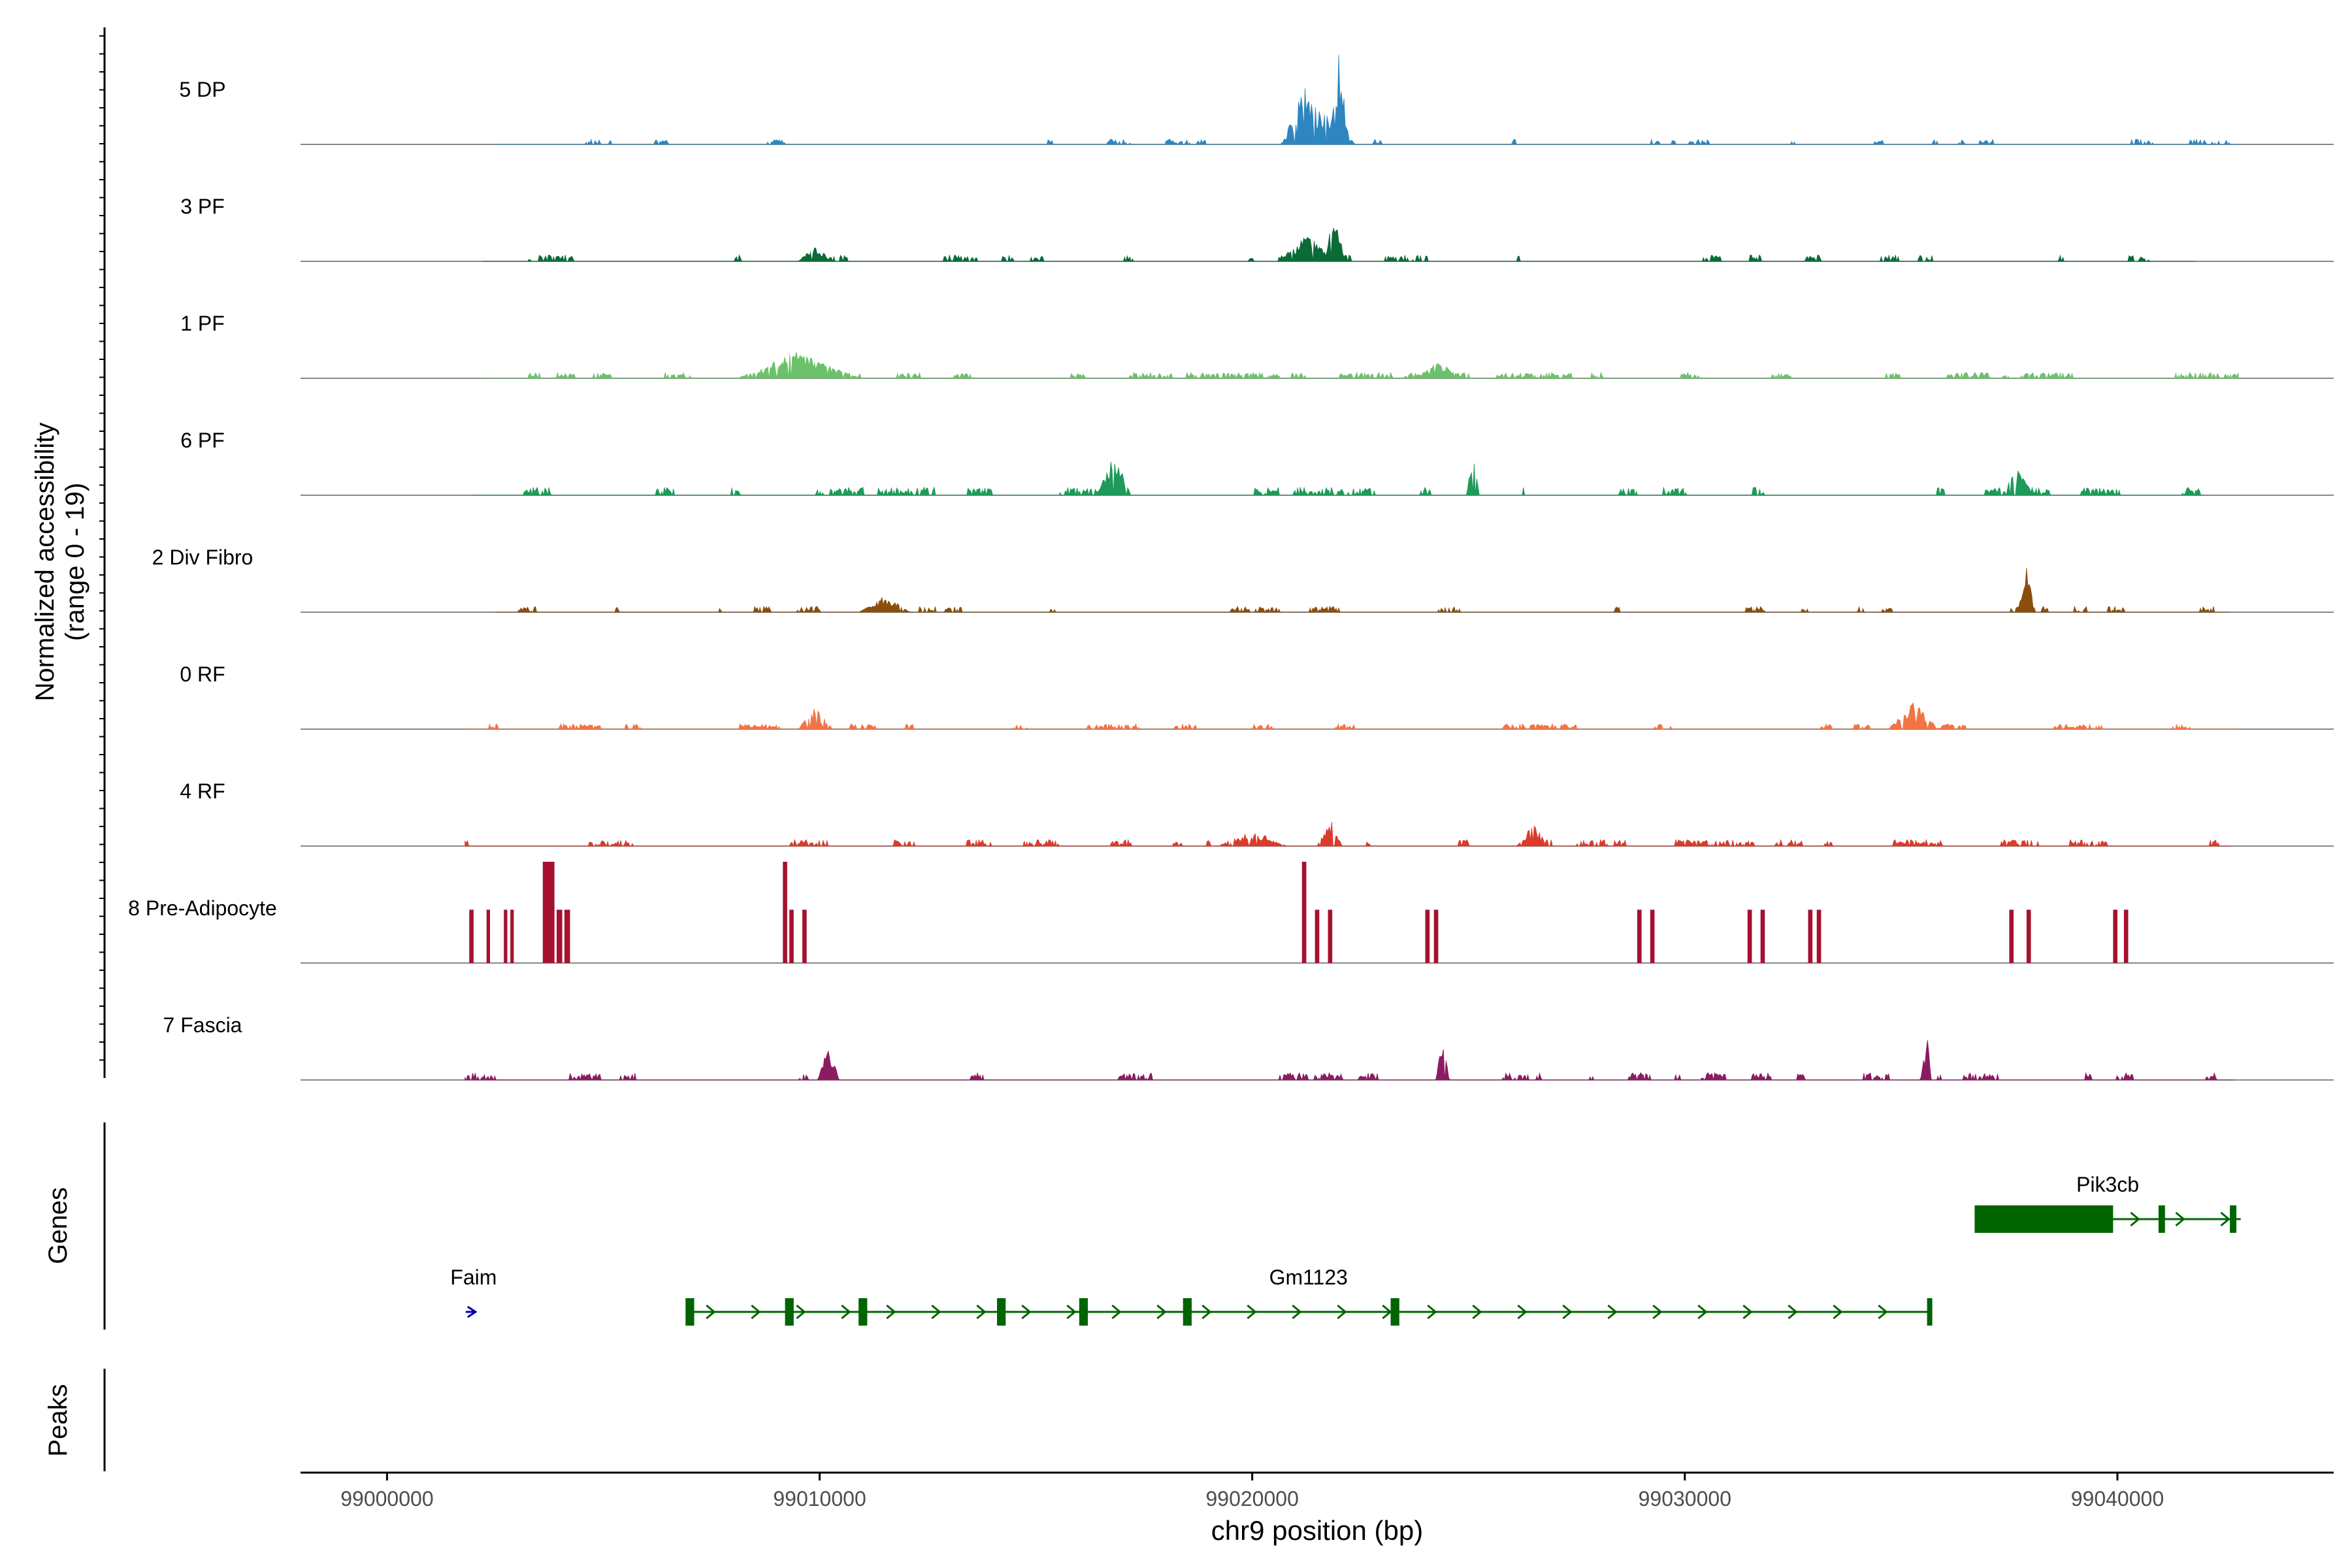 The image size is (2352, 1568). Describe the element at coordinates (202, 674) in the screenshot. I see `track-label-0-rf: 0 RF` at that location.